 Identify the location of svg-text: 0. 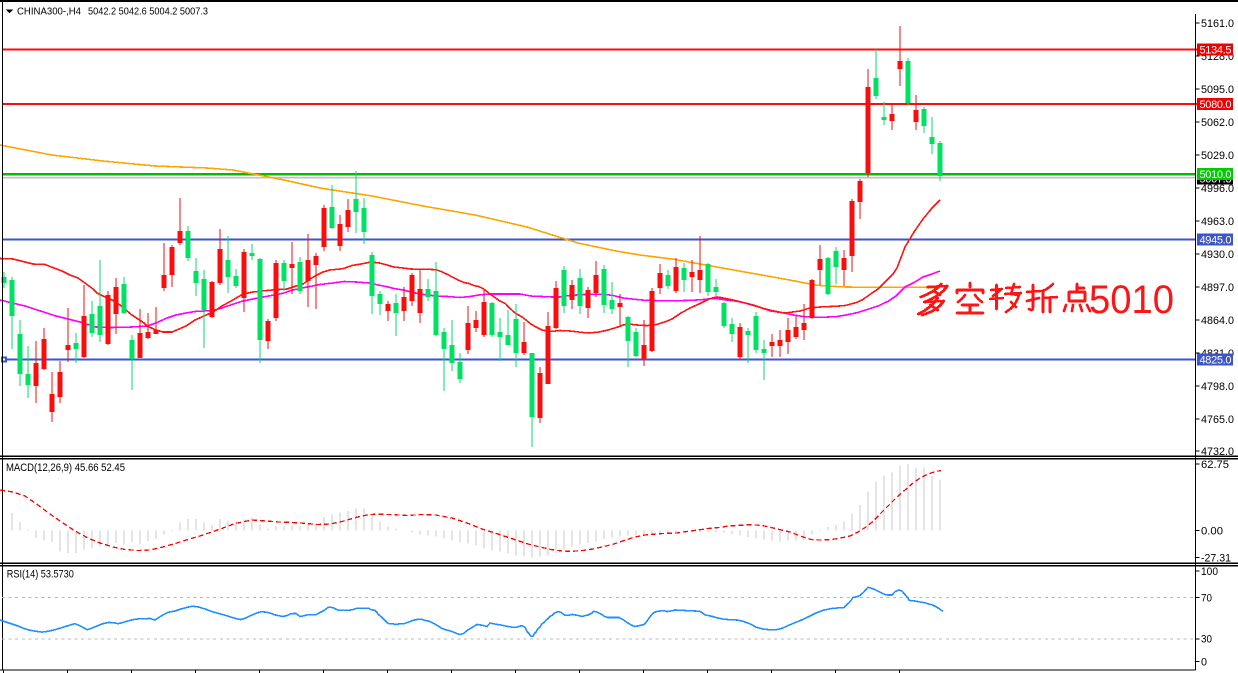
(1204, 662).